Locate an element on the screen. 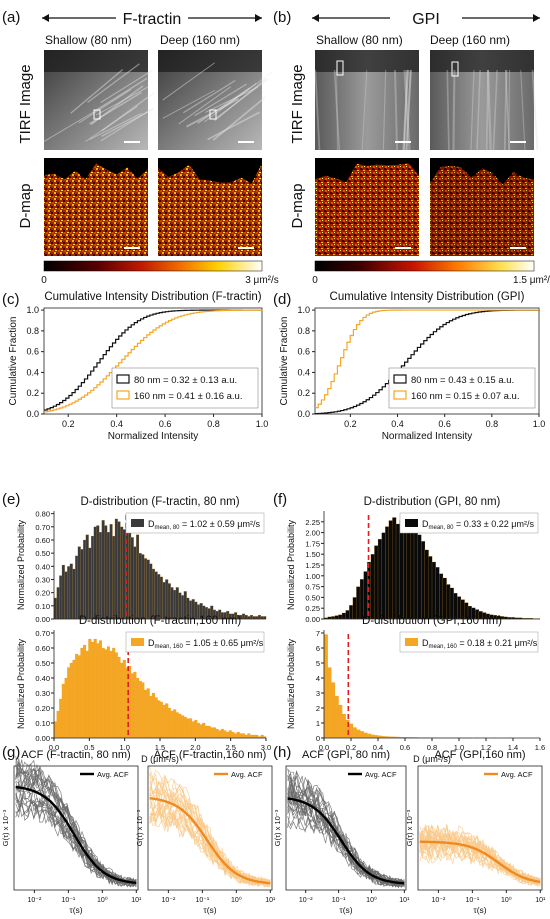 The image size is (550, 919). x-tick-label: 1.0 is located at coordinates (262, 424).